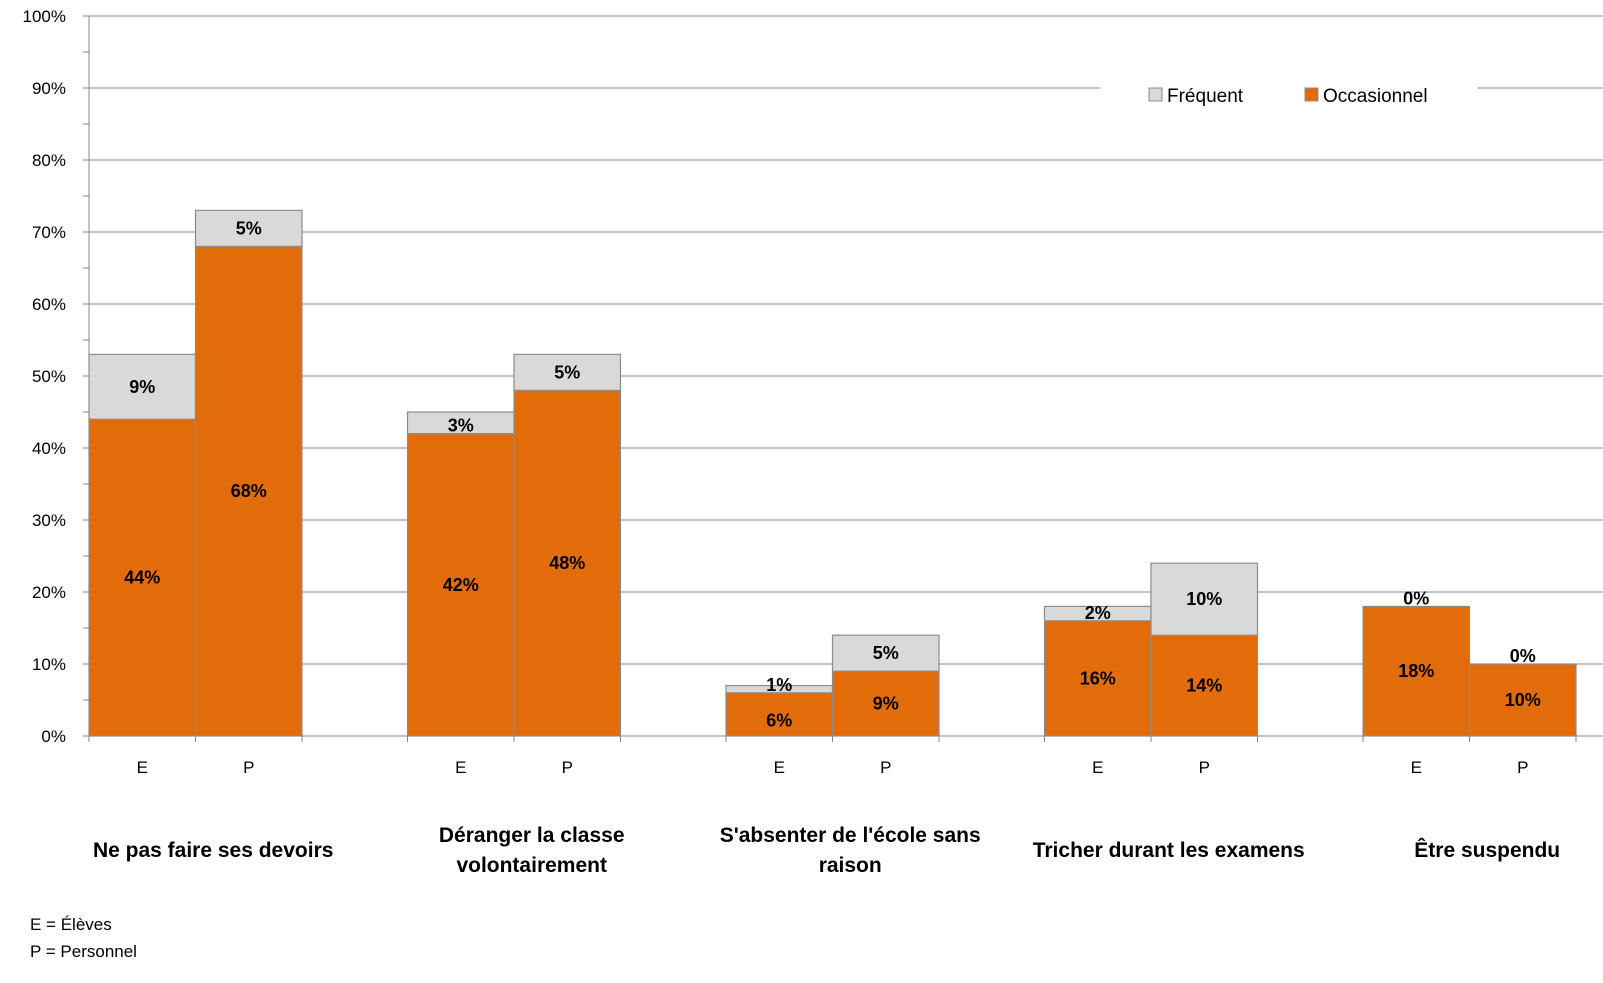 This screenshot has height=983, width=1603. What do you see at coordinates (1098, 613) in the screenshot?
I see `data-label-frequent: 2%` at bounding box center [1098, 613].